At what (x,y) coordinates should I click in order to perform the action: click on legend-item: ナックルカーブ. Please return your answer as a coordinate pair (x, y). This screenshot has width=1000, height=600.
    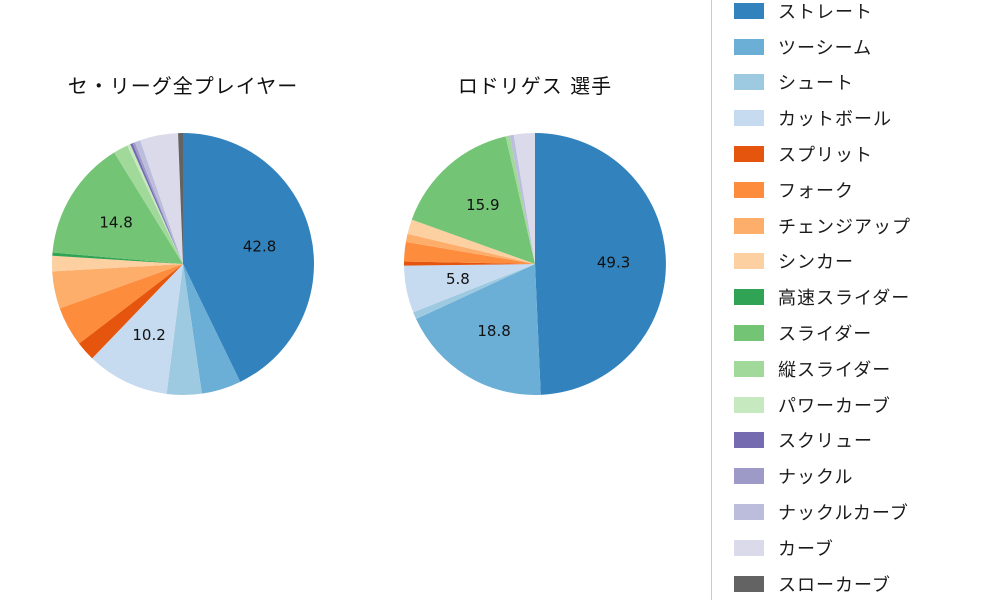
    Looking at the image, I should click on (867, 512).